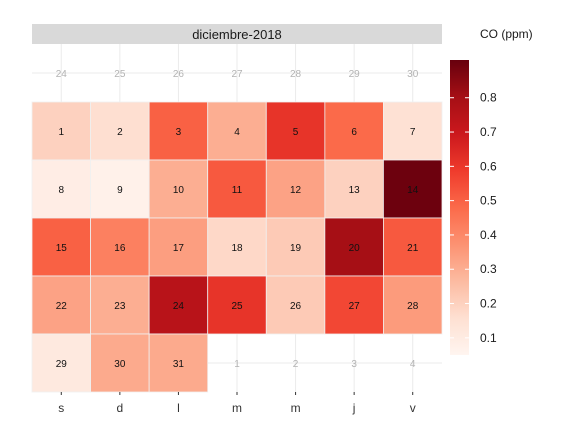 The height and width of the screenshot is (444, 564). I want to click on strip-background, so click(237, 34).